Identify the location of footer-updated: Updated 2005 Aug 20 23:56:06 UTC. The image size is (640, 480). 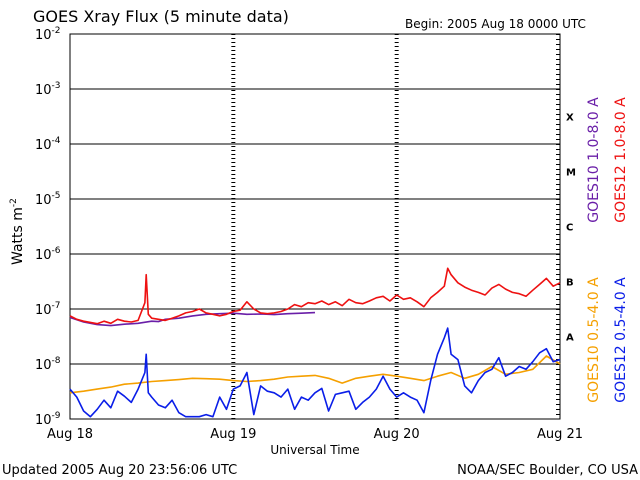
(119, 470).